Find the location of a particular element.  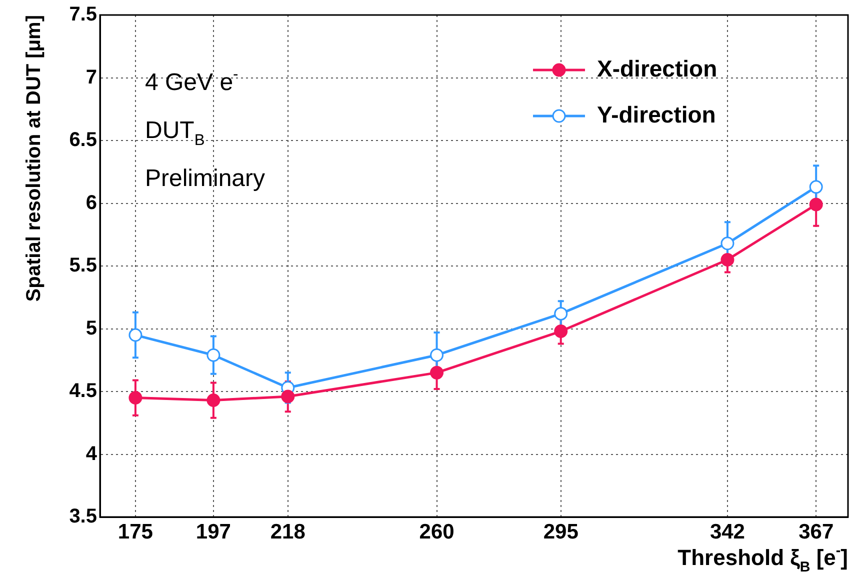

y-tick-label: 6.5 is located at coordinates (83, 140).